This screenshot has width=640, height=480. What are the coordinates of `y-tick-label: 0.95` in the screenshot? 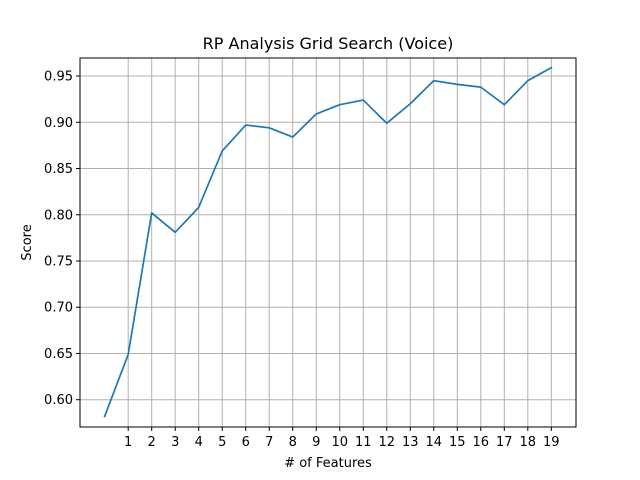 It's located at (58, 77).